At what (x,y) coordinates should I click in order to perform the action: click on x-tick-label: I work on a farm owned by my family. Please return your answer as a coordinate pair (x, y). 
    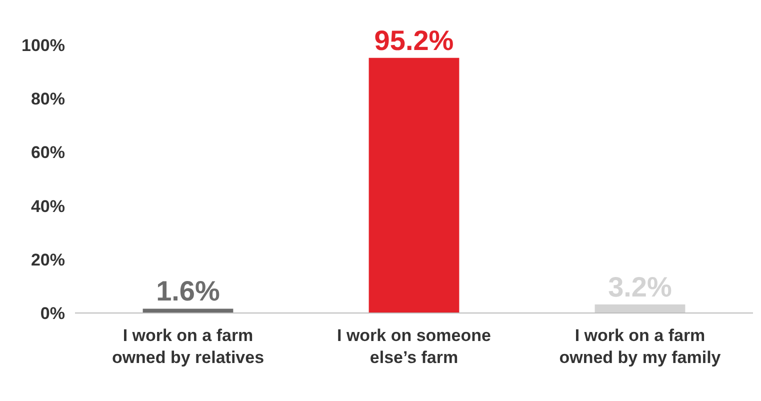
    Looking at the image, I should click on (640, 346).